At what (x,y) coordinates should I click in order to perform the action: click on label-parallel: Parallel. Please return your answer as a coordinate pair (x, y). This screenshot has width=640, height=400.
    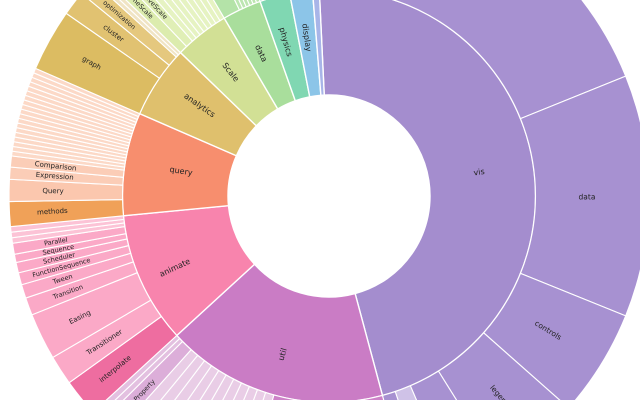
    Looking at the image, I should click on (55, 242).